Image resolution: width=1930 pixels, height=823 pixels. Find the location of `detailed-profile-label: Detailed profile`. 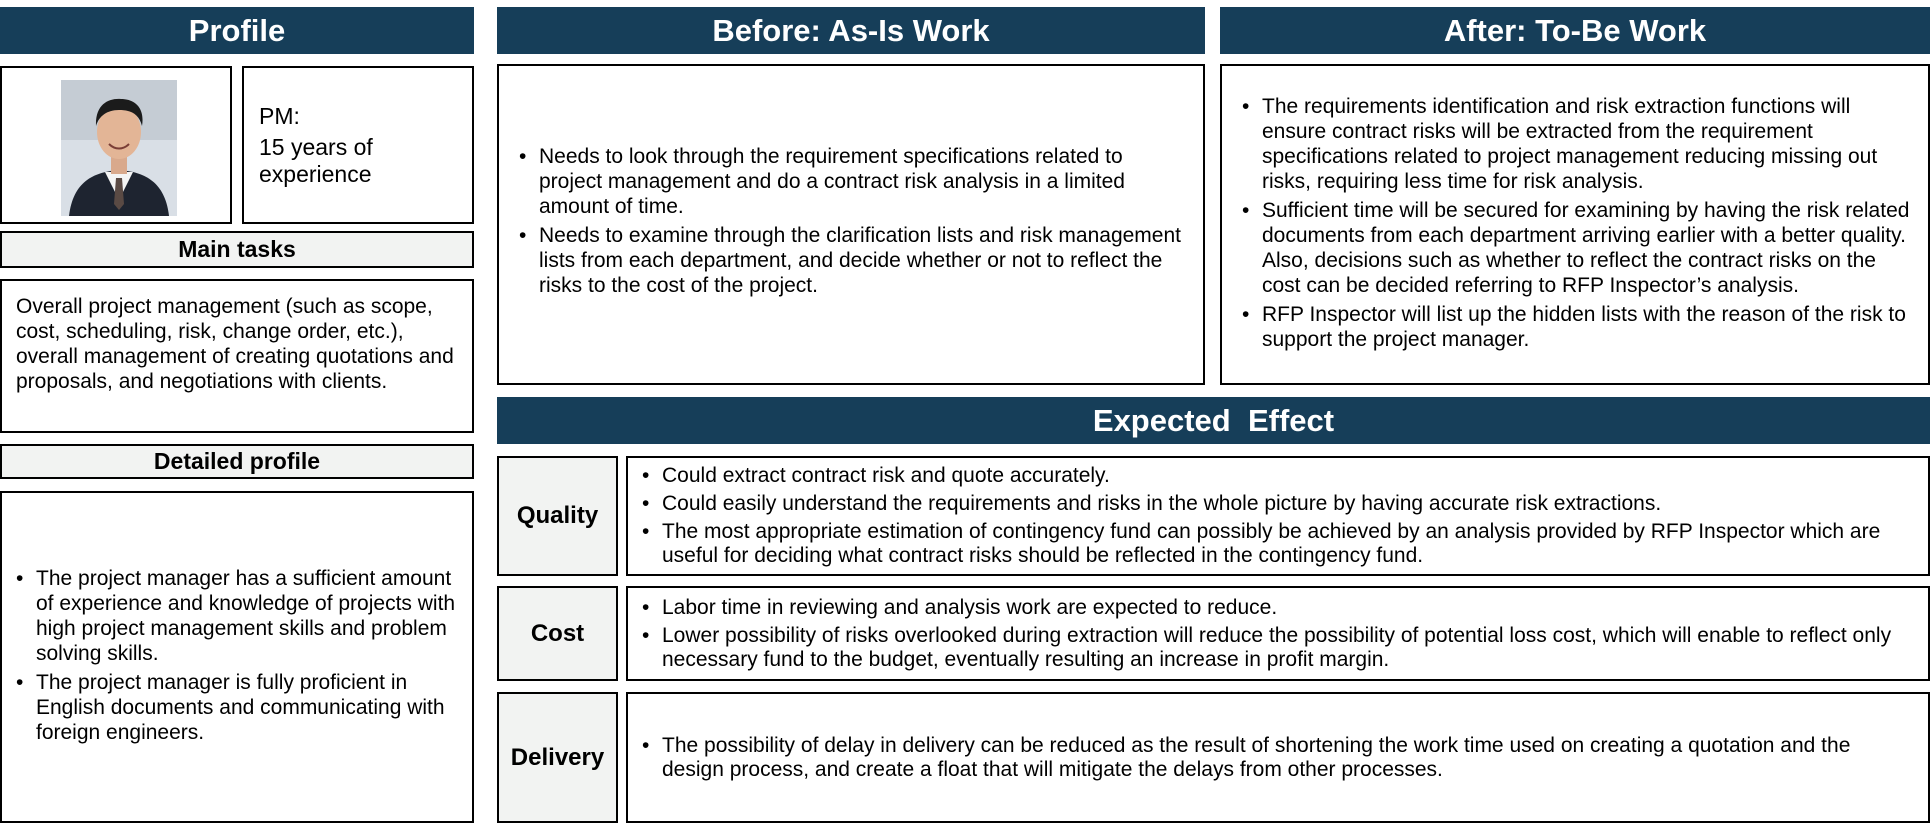

detailed-profile-label: Detailed profile is located at coordinates (237, 461).